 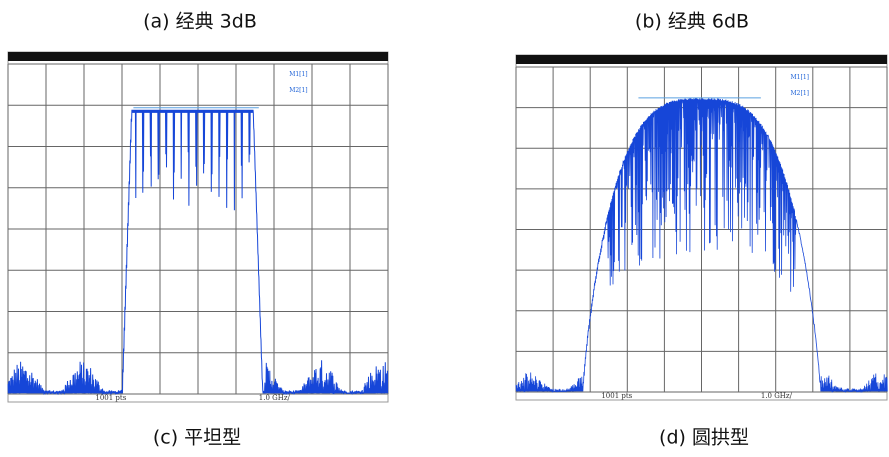 I want to click on caption: (d) 圆拱型, so click(x=704, y=438).